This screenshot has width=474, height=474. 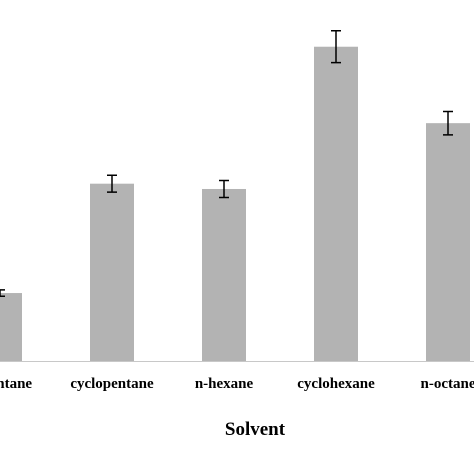 What do you see at coordinates (448, 242) in the screenshot?
I see `bar-n-octane` at bounding box center [448, 242].